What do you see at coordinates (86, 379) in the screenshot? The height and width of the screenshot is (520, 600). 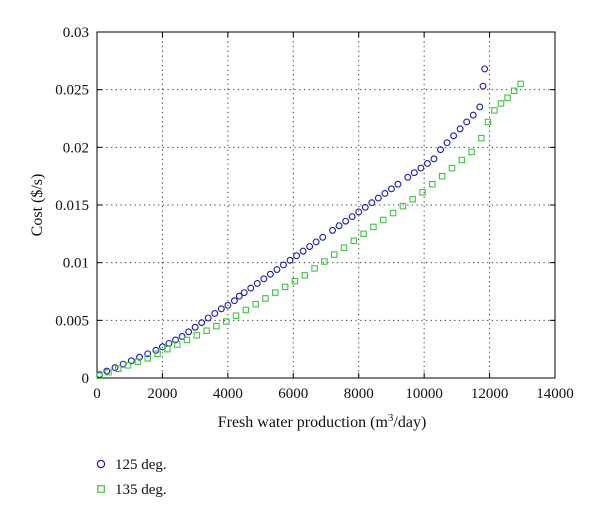 I see `y-tick-label: 0` at bounding box center [86, 379].